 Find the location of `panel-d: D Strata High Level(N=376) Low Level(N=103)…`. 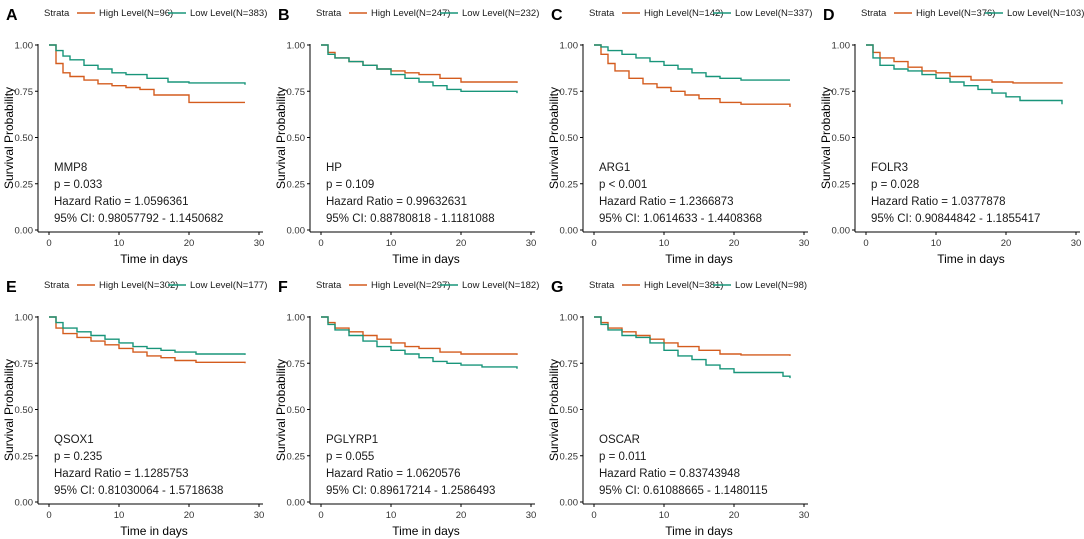

panel-d: D Strata High Level(N=376) Low Level(N=103)… is located at coordinates (951, 136).